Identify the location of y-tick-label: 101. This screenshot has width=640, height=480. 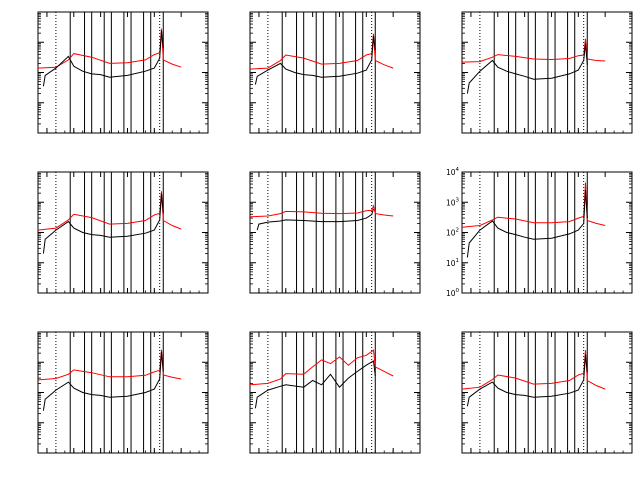
(452, 263).